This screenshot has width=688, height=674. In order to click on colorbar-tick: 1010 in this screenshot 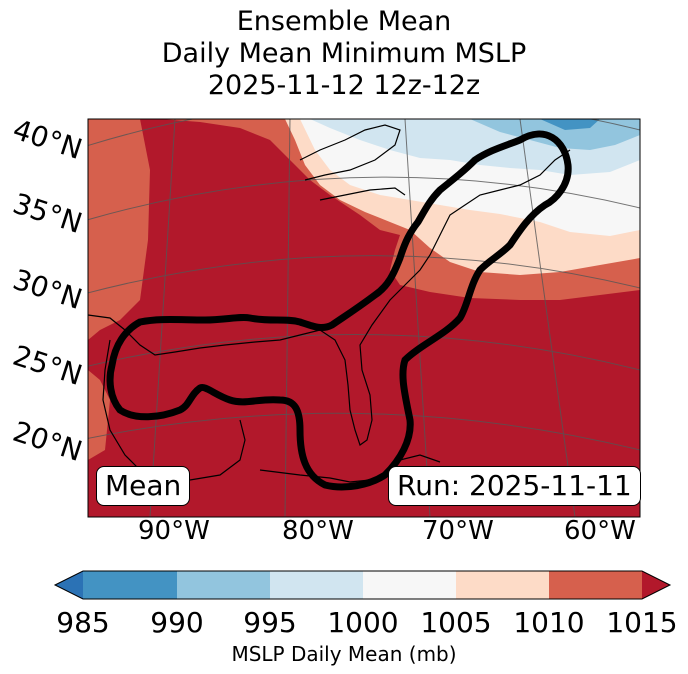, I will do `click(549, 622)`.